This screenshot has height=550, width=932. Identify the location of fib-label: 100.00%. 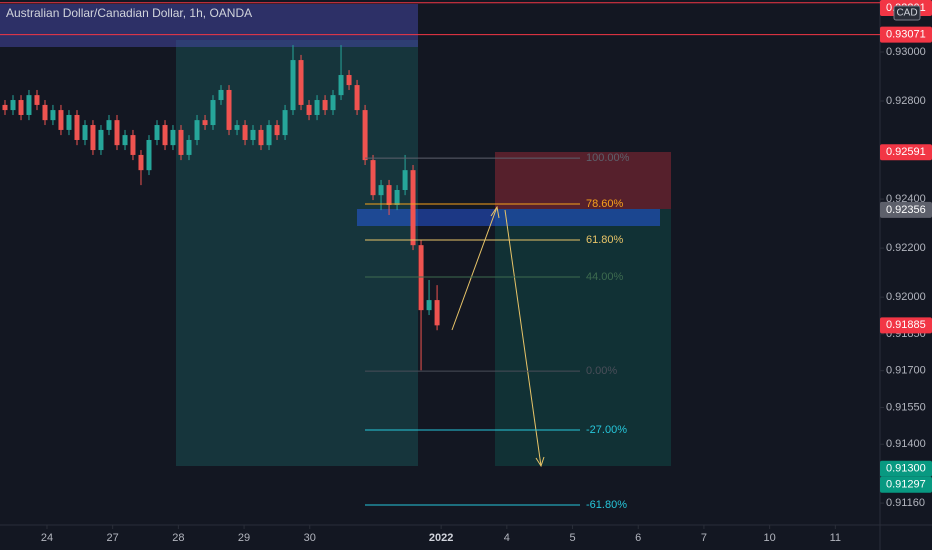
(608, 158).